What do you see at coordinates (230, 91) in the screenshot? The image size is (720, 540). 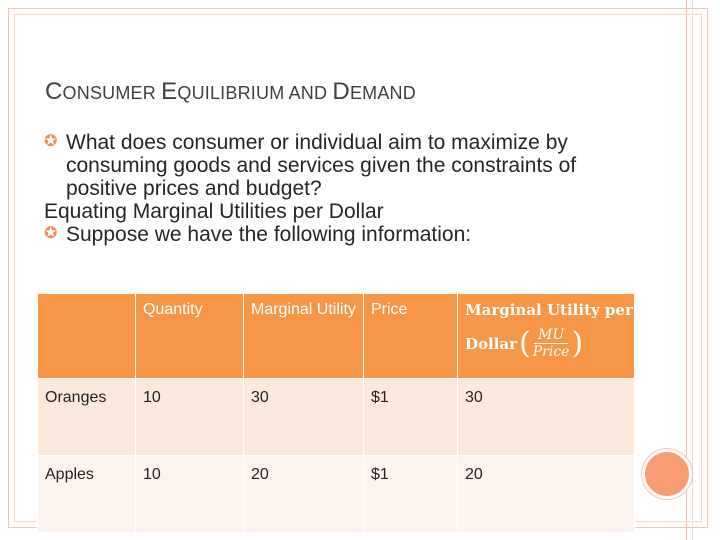 I see `slide-title: CONSUMER EQUILIBRIUM AND DEMAND` at bounding box center [230, 91].